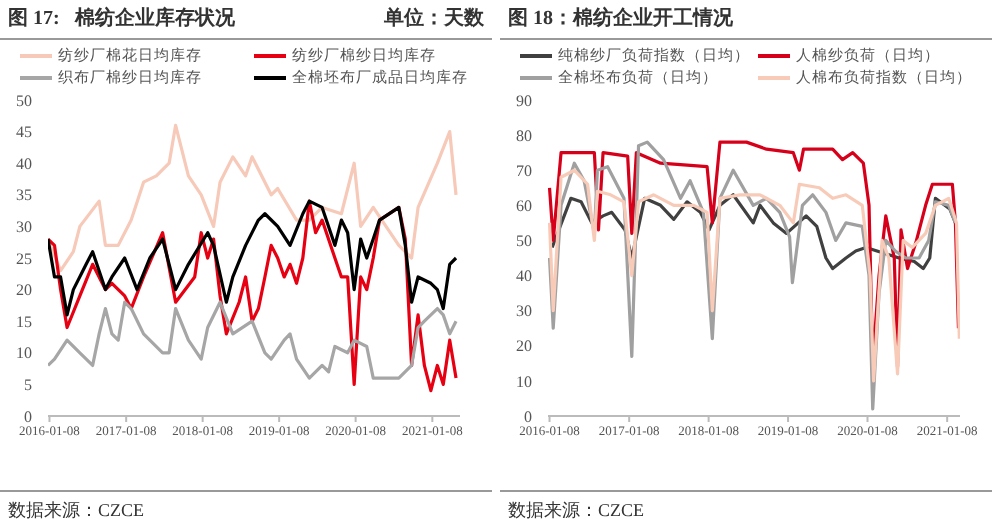  I want to click on y-tick-label: 90, so click(524, 100).